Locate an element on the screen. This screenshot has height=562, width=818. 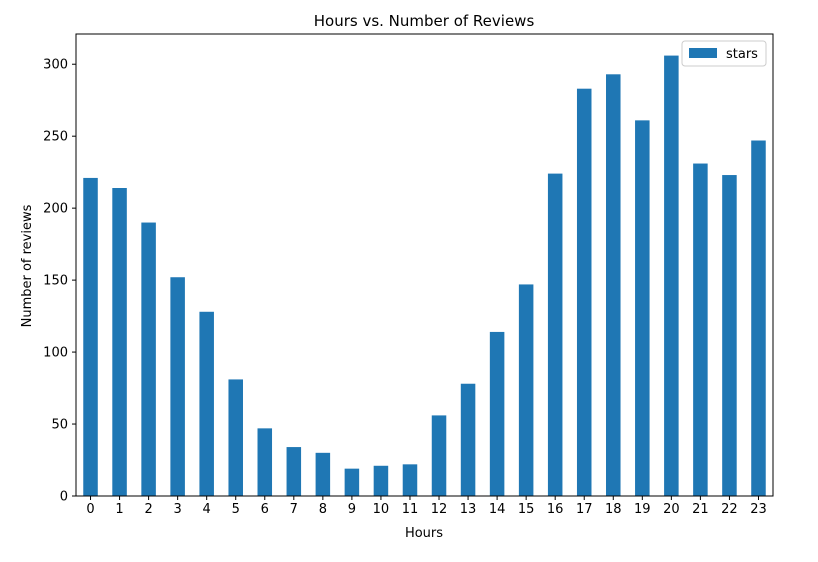
legend: stars is located at coordinates (724, 53).